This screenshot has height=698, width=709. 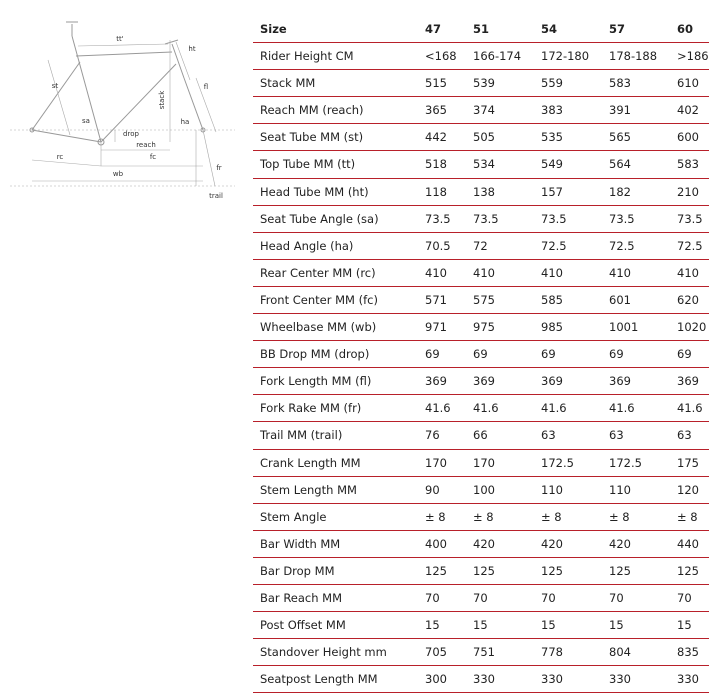 What do you see at coordinates (484, 191) in the screenshot?
I see `cell-value: 138` at bounding box center [484, 191].